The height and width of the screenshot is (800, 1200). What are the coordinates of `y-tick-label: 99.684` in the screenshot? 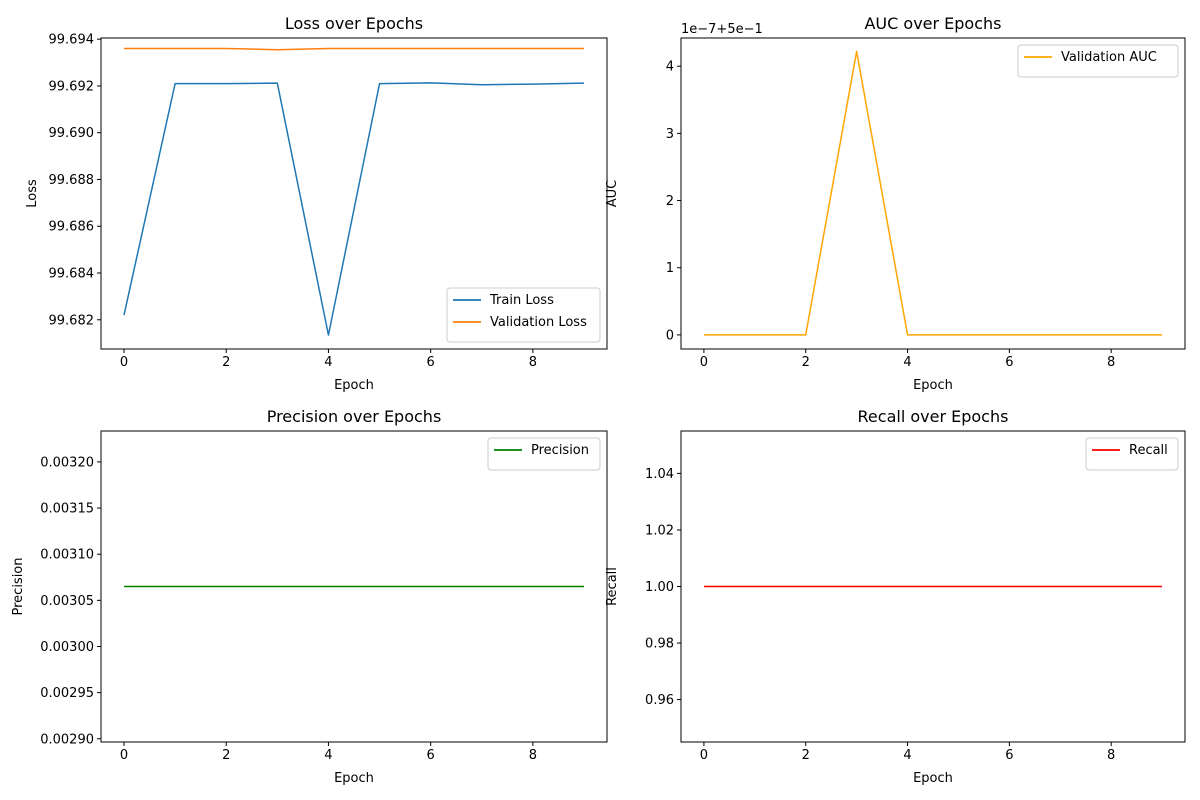 It's located at (72, 274).